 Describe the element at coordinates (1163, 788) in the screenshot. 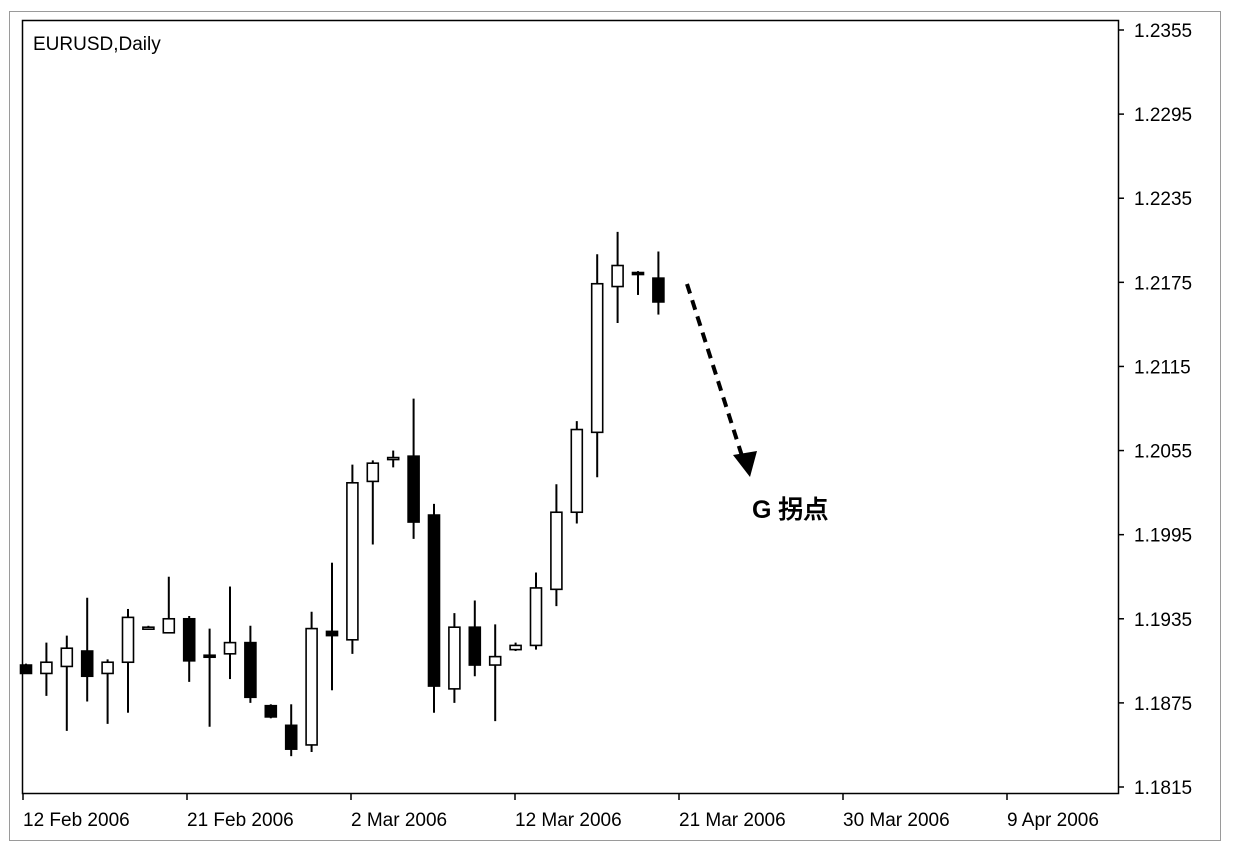

I see `y-tick-label: 1.1815` at that location.